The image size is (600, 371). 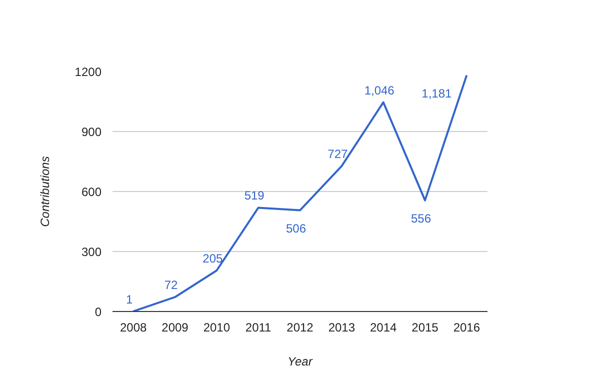 What do you see at coordinates (91, 132) in the screenshot?
I see `y-tick-label: 900` at bounding box center [91, 132].